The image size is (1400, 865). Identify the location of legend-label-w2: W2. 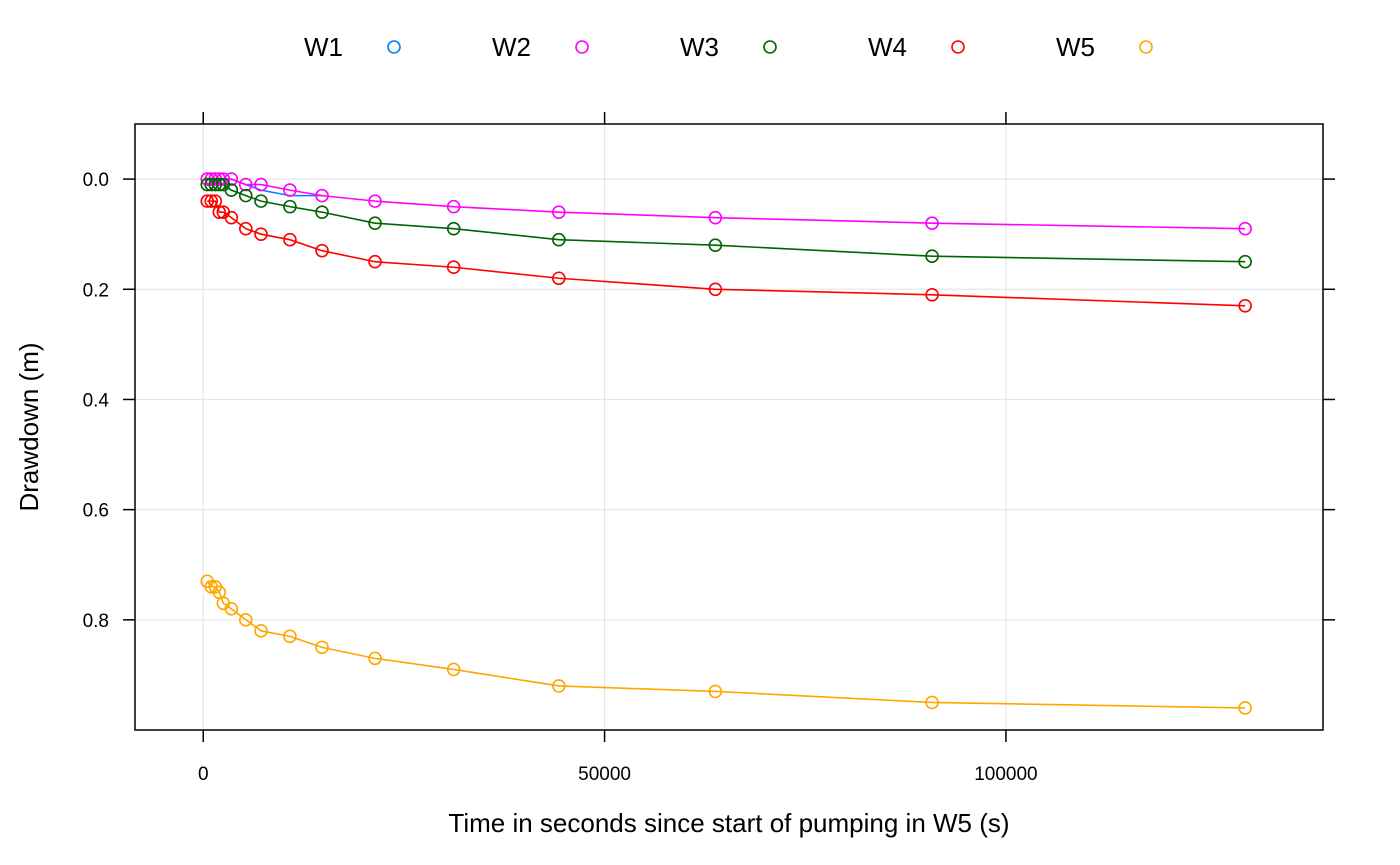
(511, 47).